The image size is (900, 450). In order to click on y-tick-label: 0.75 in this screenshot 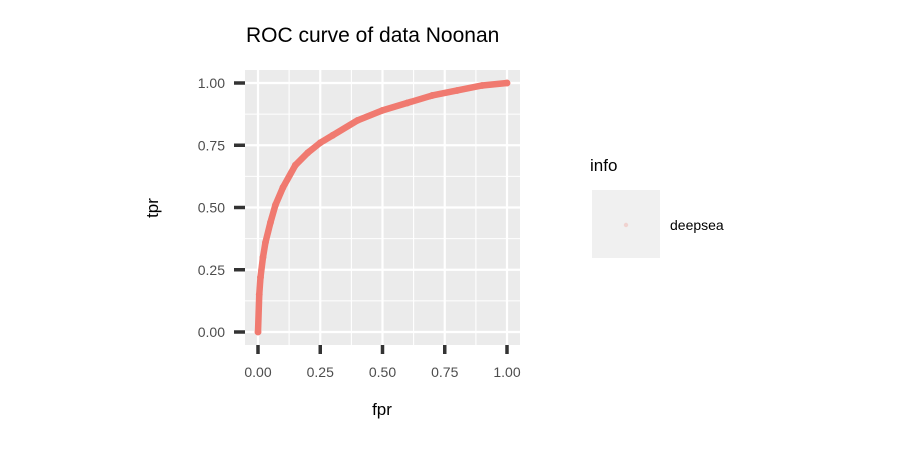, I will do `click(211, 145)`.